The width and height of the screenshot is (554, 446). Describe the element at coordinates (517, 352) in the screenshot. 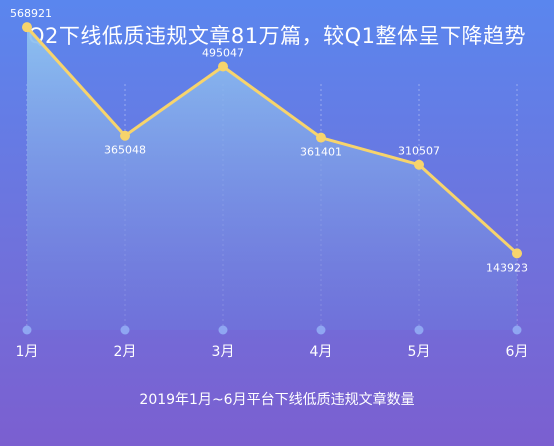

I see `x-tick-label-6: 6月` at that location.